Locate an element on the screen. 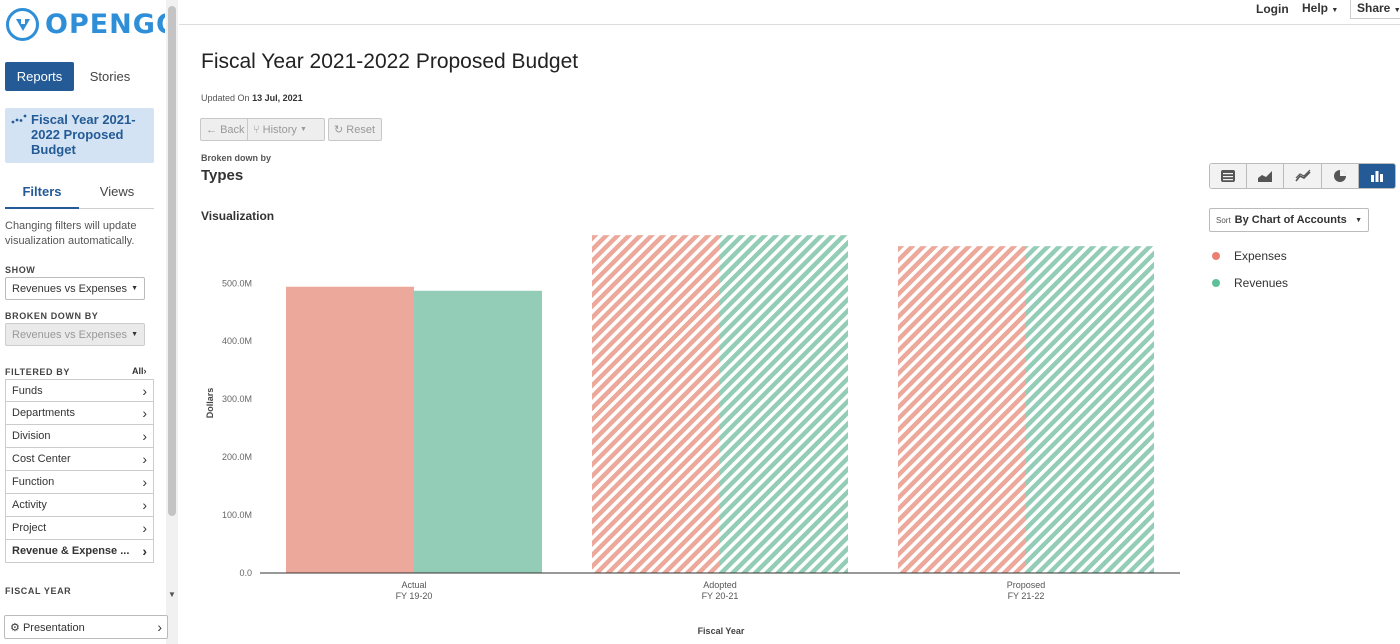  history-nav: ← Back ⑂ History ▼ is located at coordinates (262, 129).